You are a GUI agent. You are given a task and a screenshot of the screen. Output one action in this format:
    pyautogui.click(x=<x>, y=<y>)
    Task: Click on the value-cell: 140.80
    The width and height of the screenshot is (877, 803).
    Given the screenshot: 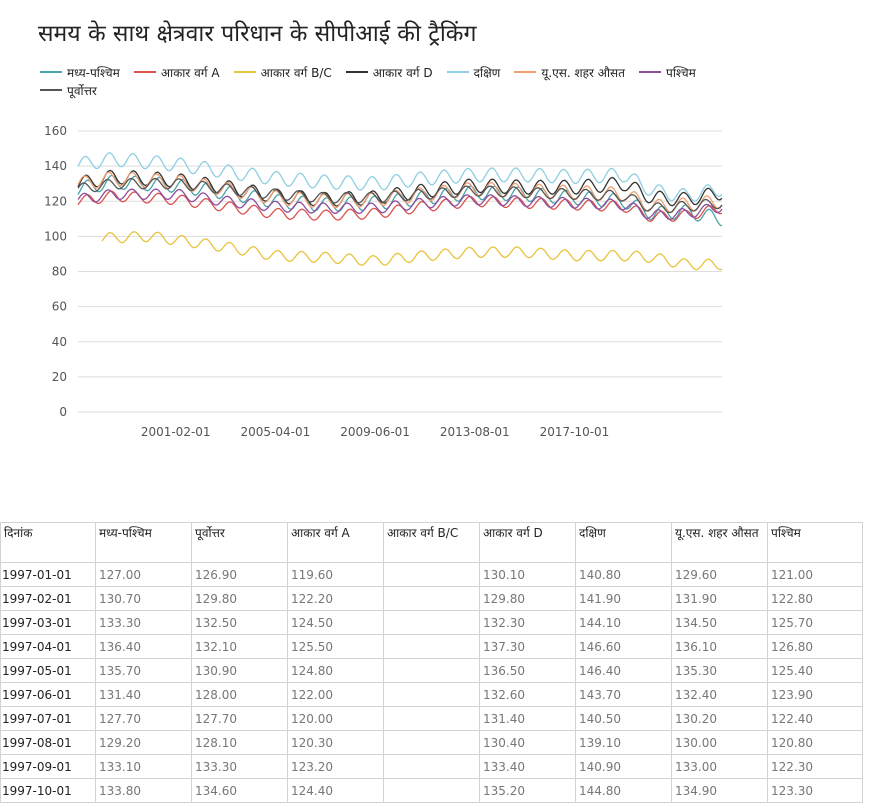 What is the action you would take?
    pyautogui.click(x=623, y=574)
    